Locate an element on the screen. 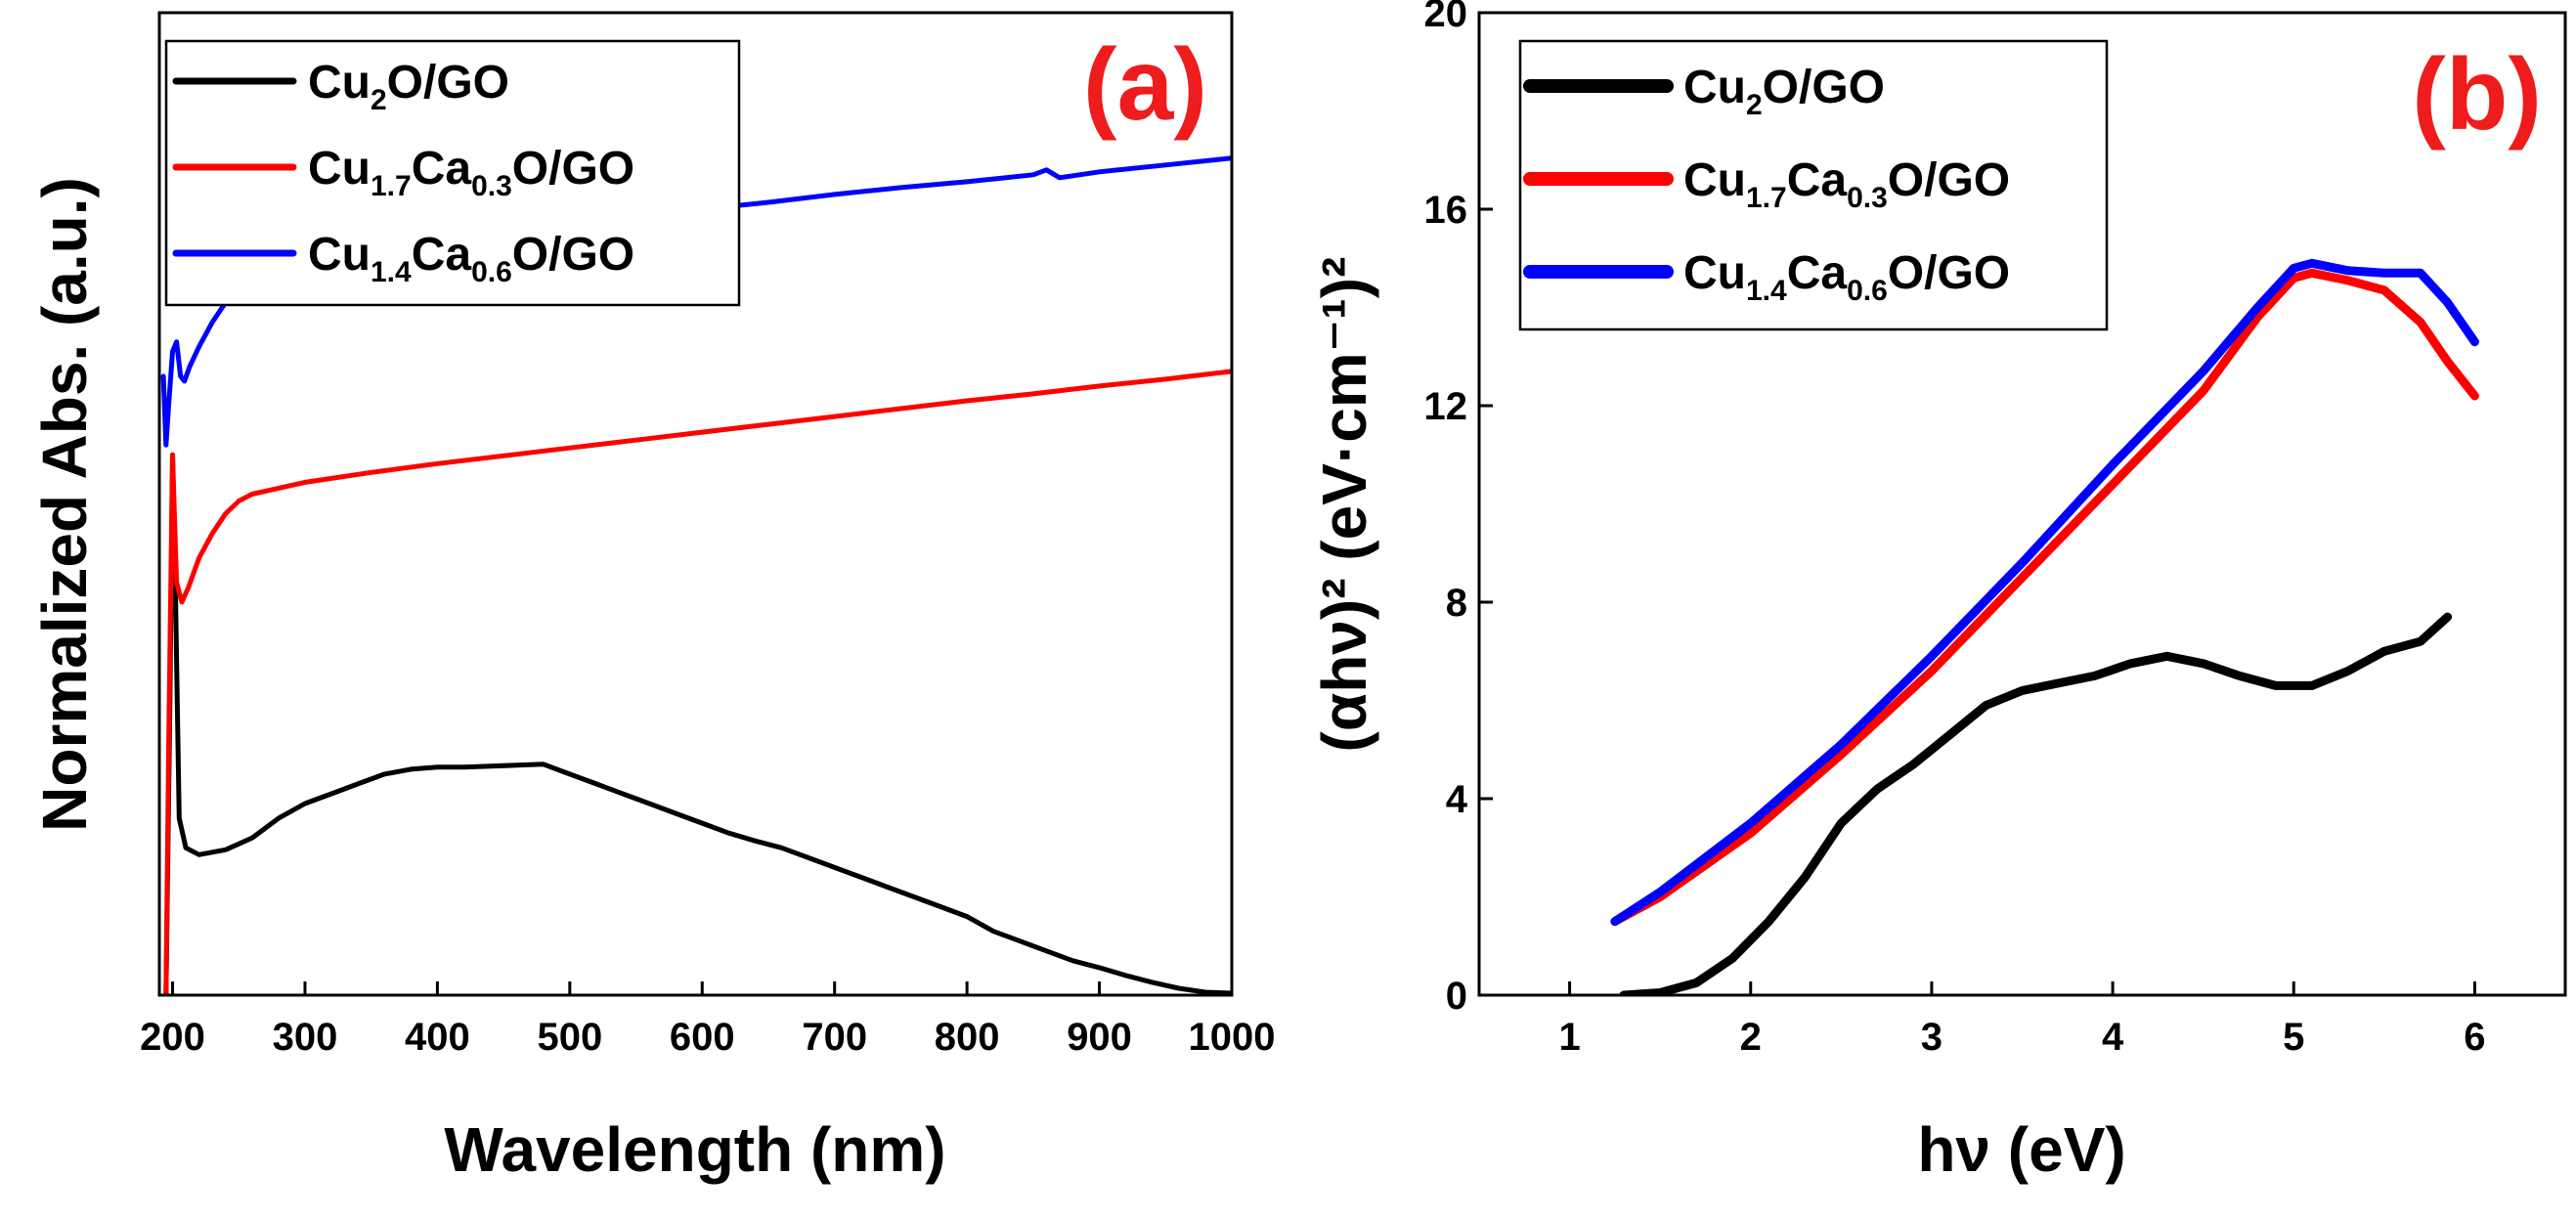 This screenshot has width=2576, height=1219. panel-a-legend-label-2: Cu1.7Ca0.3O/GO is located at coordinates (471, 172).